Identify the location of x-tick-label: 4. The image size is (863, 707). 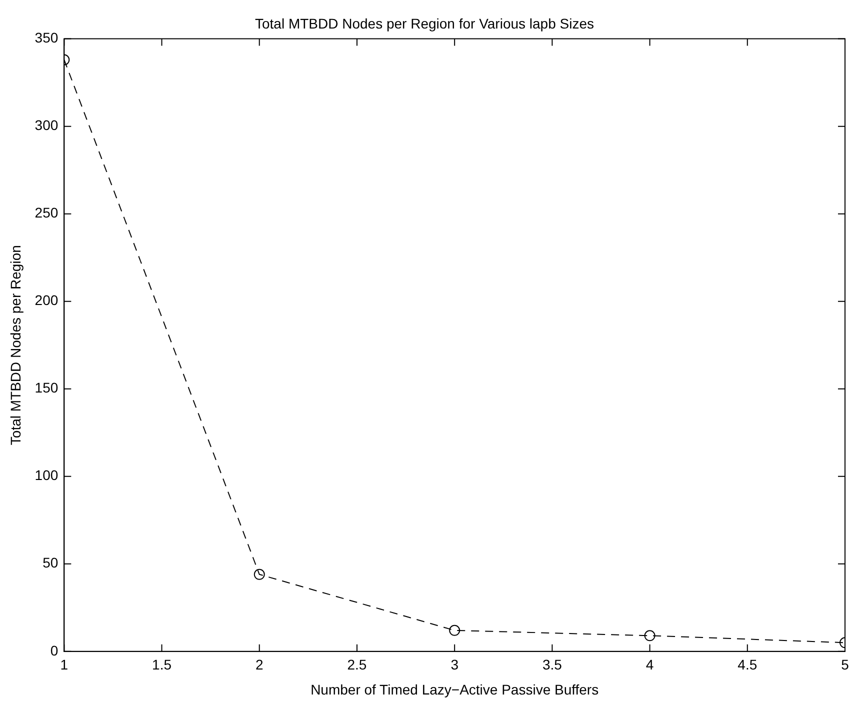
(650, 664).